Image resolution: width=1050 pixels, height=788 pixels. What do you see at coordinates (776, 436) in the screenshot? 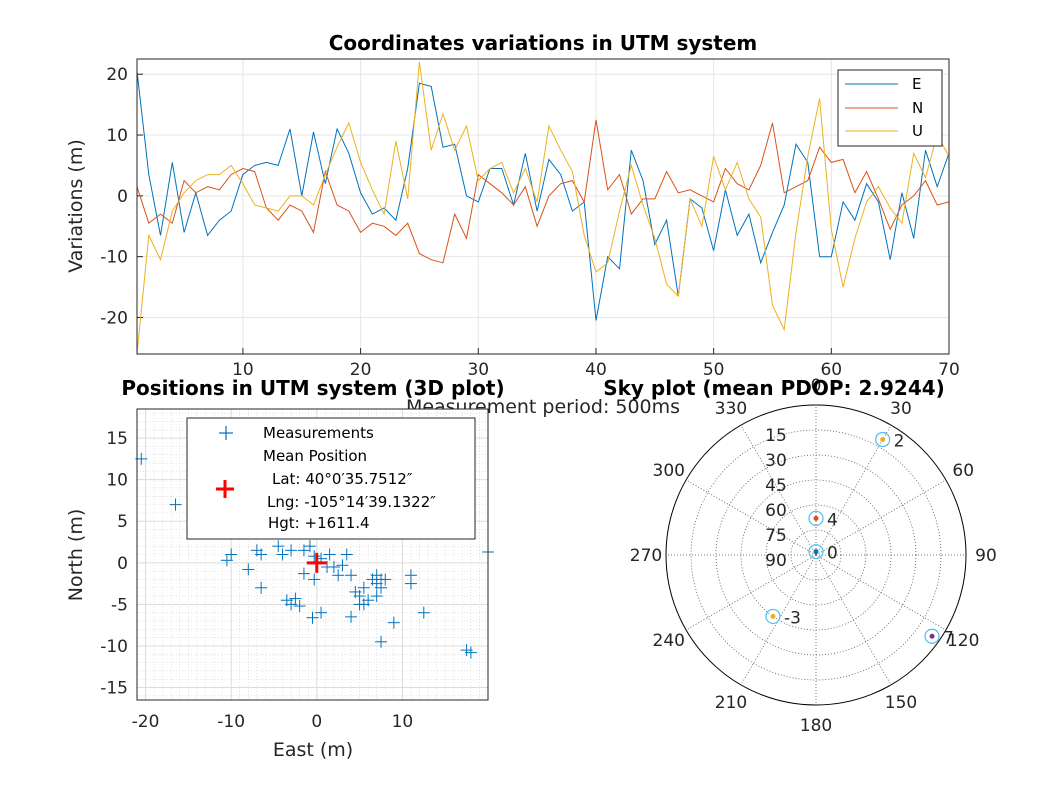
I see `elevation-label: 15` at bounding box center [776, 436].